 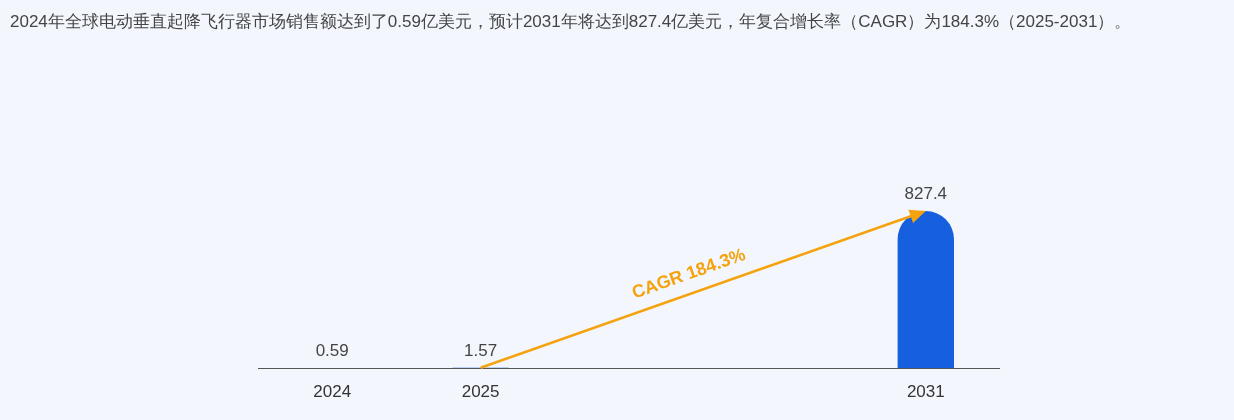 I want to click on title: 2024年全球电动垂直起降飞行器市场销售额达到了0.59亿美元，预计2031年将达到827.4亿美元，年复合增长率（CAGR）为184.3%（2025-2031）。, so click(x=571, y=22).